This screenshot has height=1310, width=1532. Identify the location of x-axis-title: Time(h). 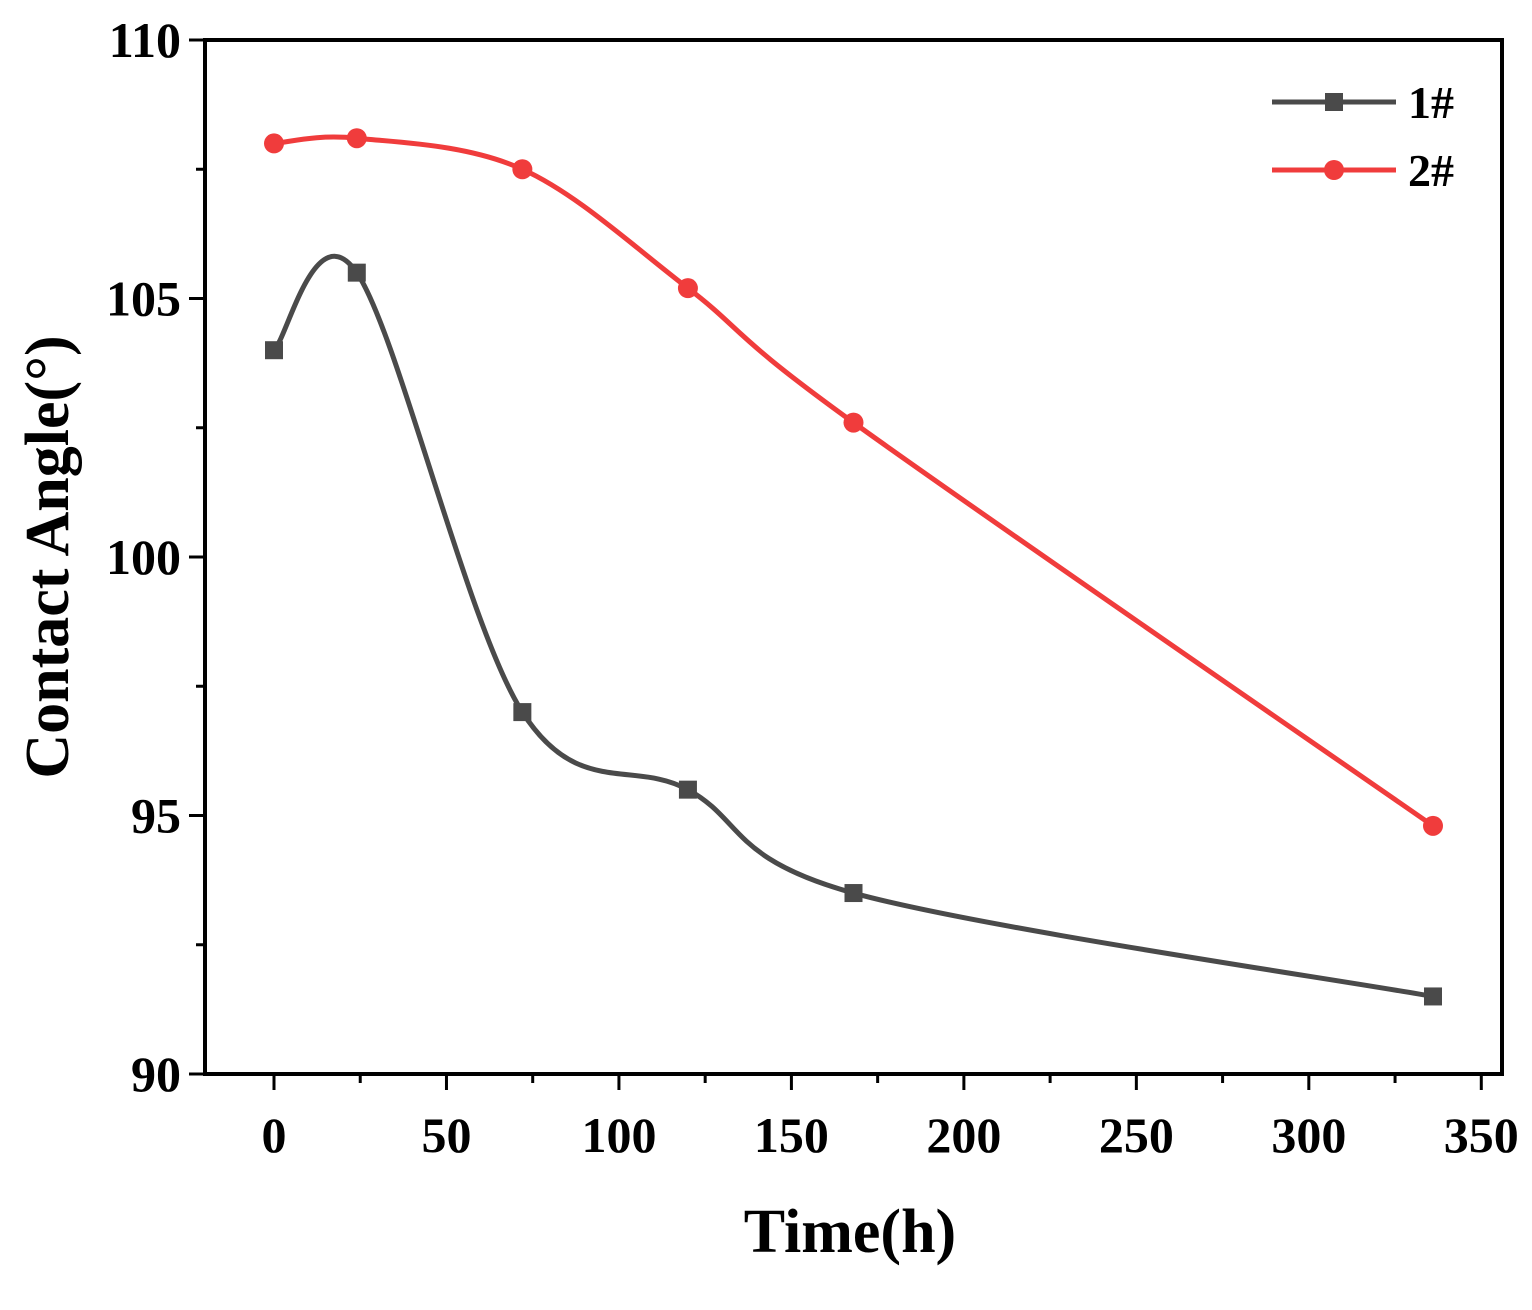
(850, 1232).